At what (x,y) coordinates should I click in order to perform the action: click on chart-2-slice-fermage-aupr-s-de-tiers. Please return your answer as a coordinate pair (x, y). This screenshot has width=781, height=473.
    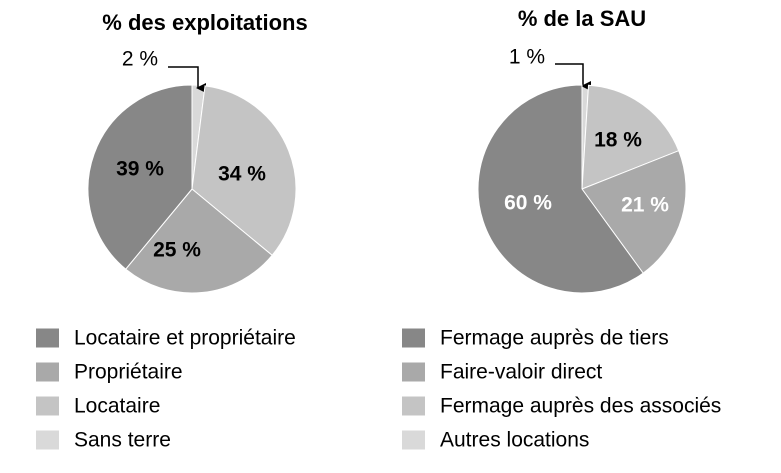
    Looking at the image, I should click on (560, 189).